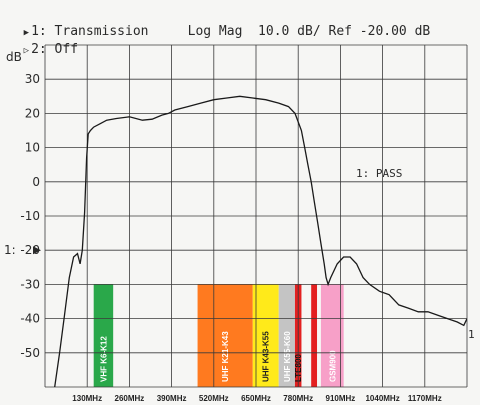  What do you see at coordinates (471, 334) in the screenshot?
I see `trace-end-label: 1` at bounding box center [471, 334].